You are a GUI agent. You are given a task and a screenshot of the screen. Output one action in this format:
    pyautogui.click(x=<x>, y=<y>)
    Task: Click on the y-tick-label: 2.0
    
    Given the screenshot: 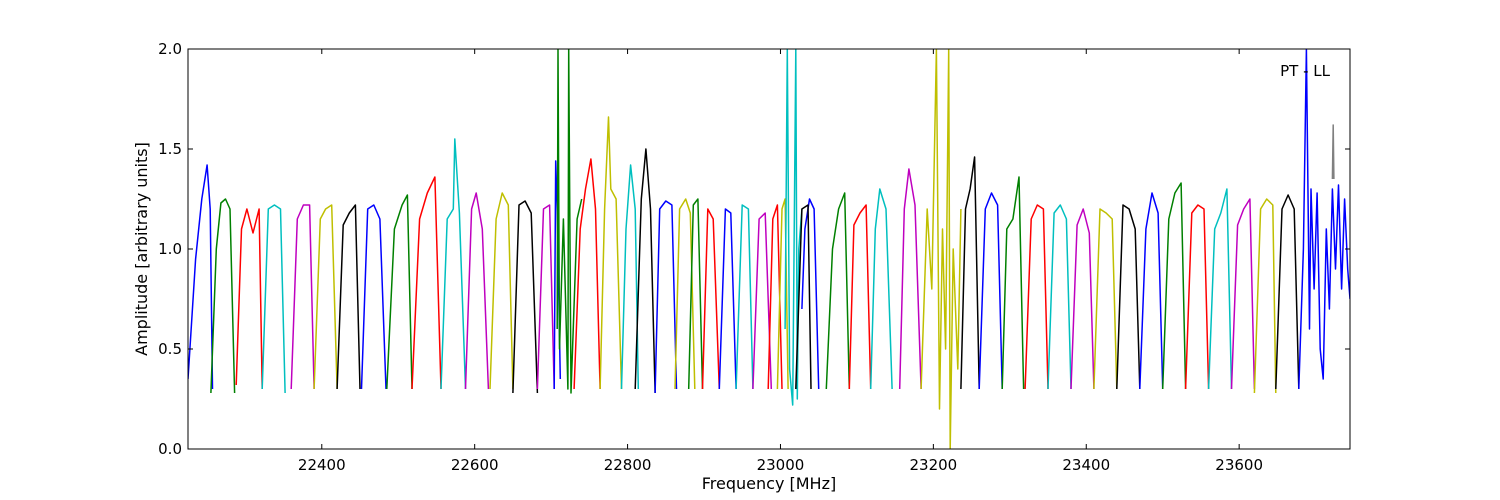 What is the action you would take?
    pyautogui.click(x=170, y=49)
    